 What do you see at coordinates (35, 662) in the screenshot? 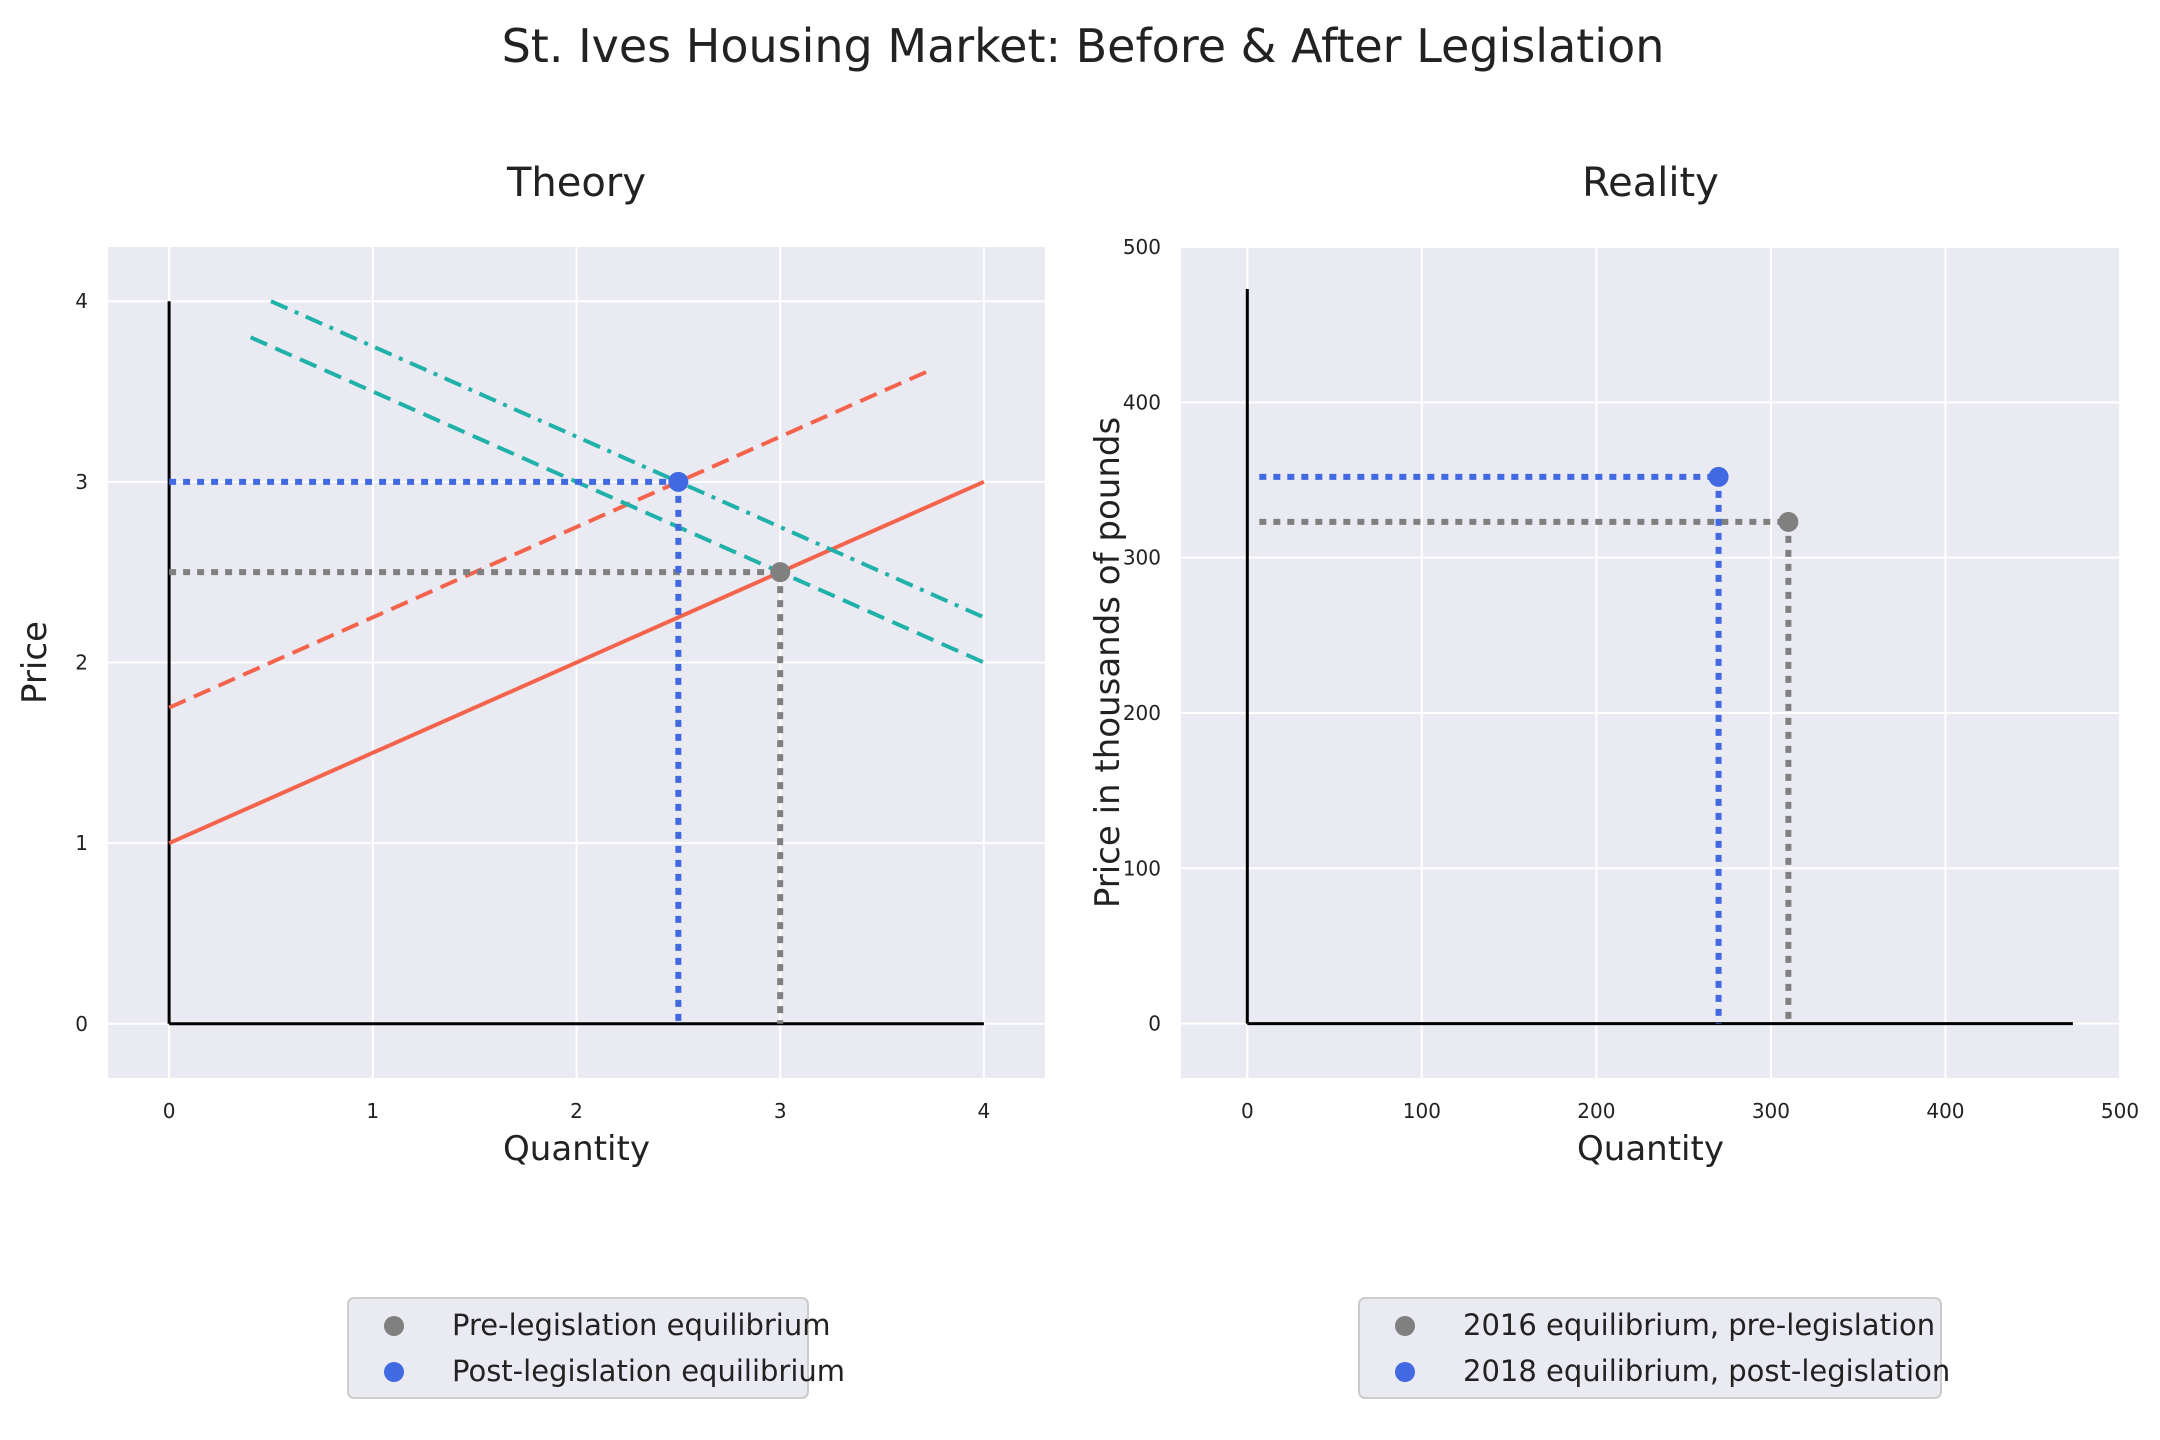
I see `y-axis-label: Price` at bounding box center [35, 662].